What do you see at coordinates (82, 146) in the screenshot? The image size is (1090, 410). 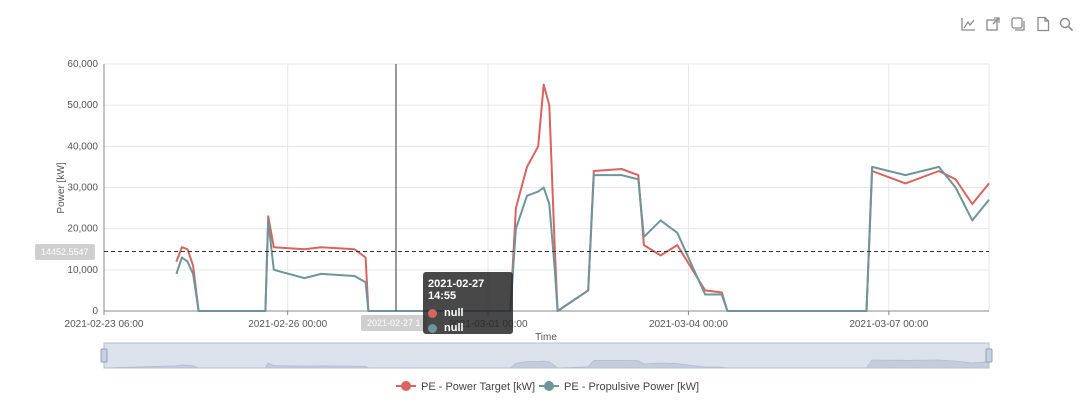 I see `y-tick-label: 40,000` at bounding box center [82, 146].